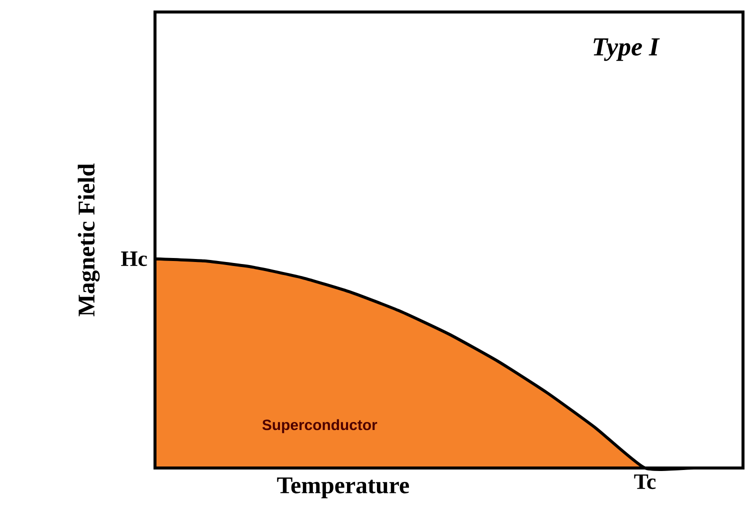 Image resolution: width=751 pixels, height=523 pixels. Describe the element at coordinates (627, 49) in the screenshot. I see `text: Type I` at that location.